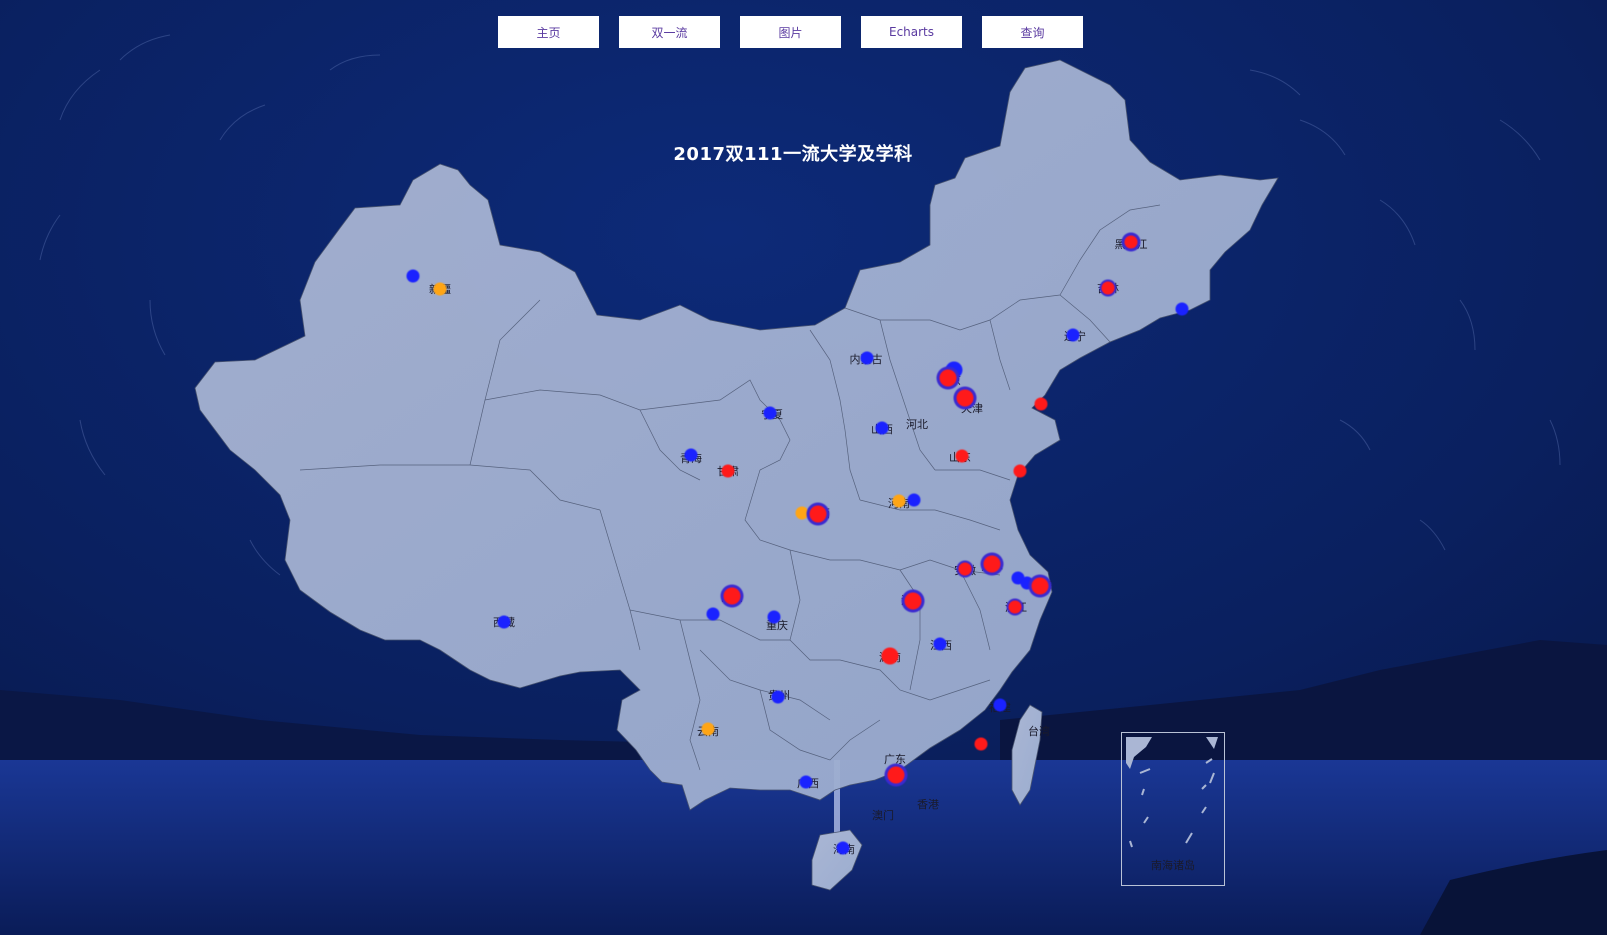 The width and height of the screenshot is (1607, 935). Describe the element at coordinates (1039, 731) in the screenshot. I see `province-label-taiwan: 台湾` at that location.